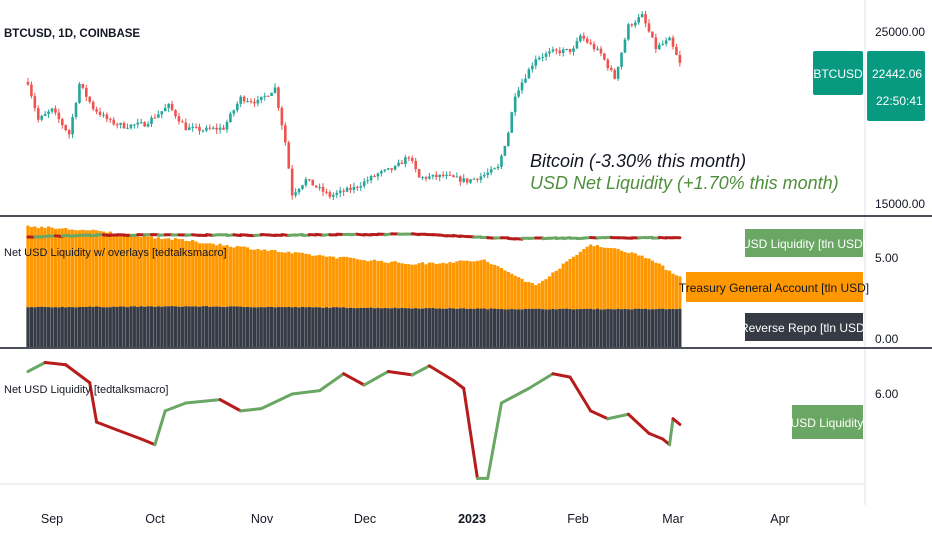 This screenshot has width=932, height=550. What do you see at coordinates (262, 519) in the screenshot?
I see `time-tick-nov: Nov` at bounding box center [262, 519].